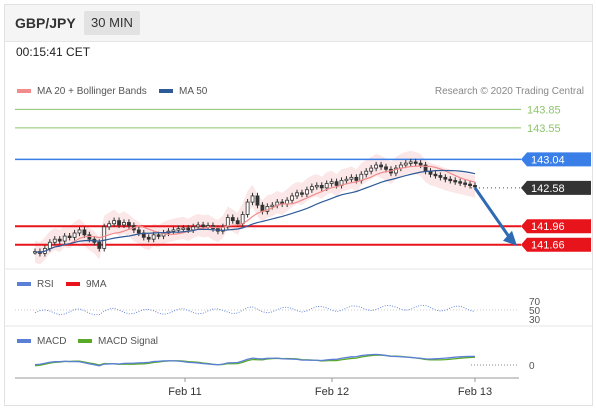 The width and height of the screenshot is (596, 408). Describe the element at coordinates (548, 227) in the screenshot. I see `price-tag-text-141.96: 141.96` at that location.